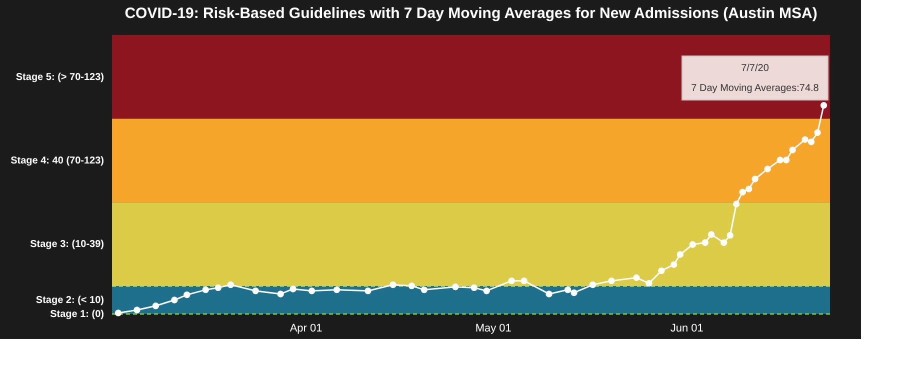 This screenshot has height=371, width=900. Describe the element at coordinates (60, 77) in the screenshot. I see `band-label: Stage 5: (> 70-123)` at that location.